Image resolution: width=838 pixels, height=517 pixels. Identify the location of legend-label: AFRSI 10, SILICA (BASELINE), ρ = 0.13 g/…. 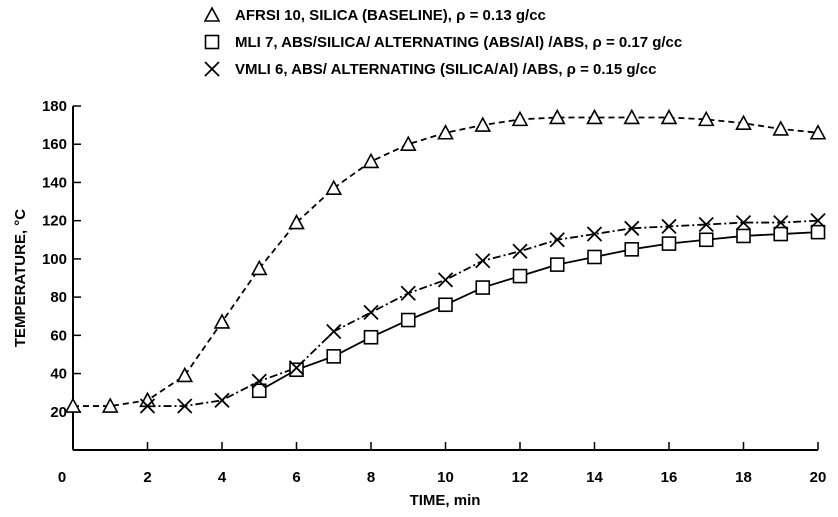
(390, 15).